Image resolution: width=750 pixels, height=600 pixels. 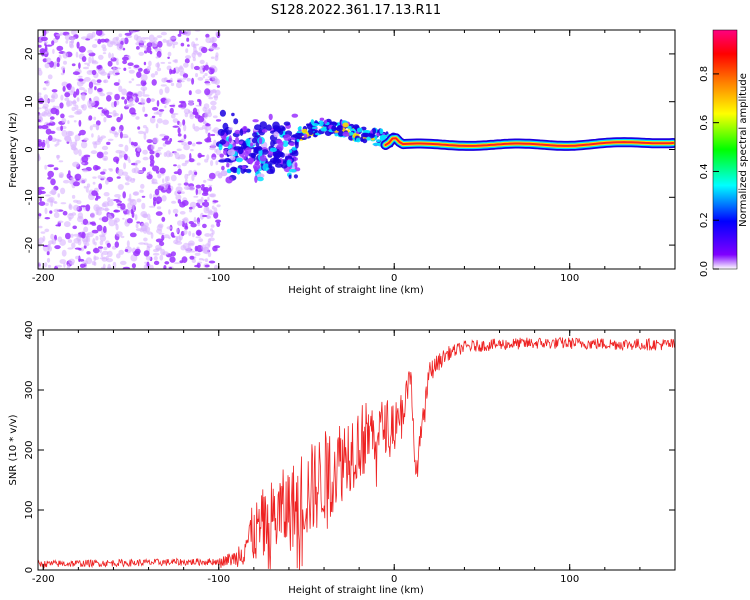 What do you see at coordinates (704, 269) in the screenshot?
I see `colorbar-tick-label: 0.0` at bounding box center [704, 269].